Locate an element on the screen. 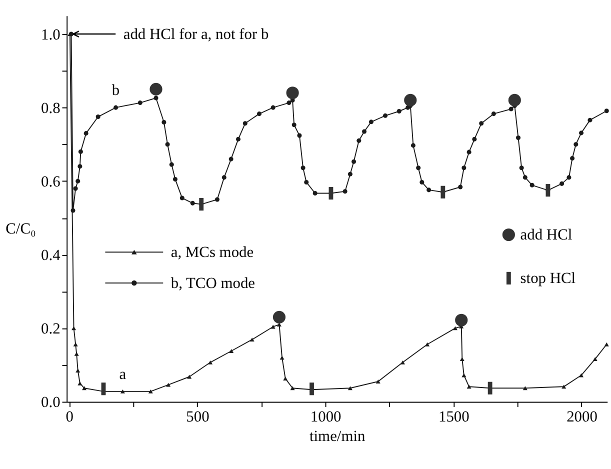  x-tick-label: 1500 is located at coordinates (454, 417).